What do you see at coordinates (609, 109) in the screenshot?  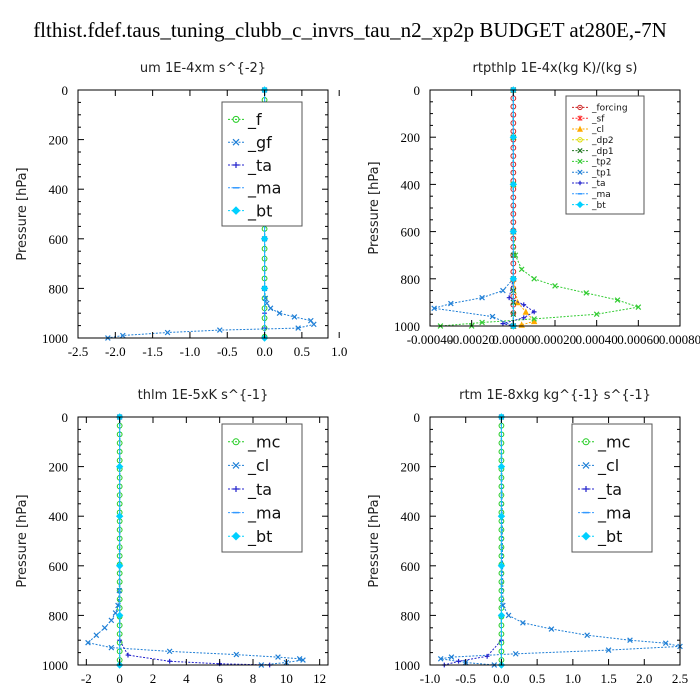 I see `legend-label: _forcing` at bounding box center [609, 109].